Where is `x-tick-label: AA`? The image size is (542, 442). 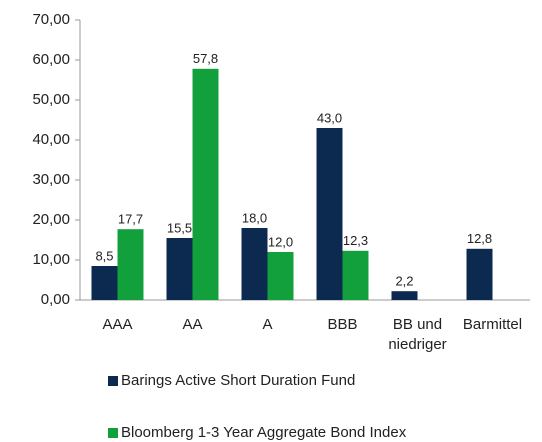
x-tick-label: AA is located at coordinates (192, 324).